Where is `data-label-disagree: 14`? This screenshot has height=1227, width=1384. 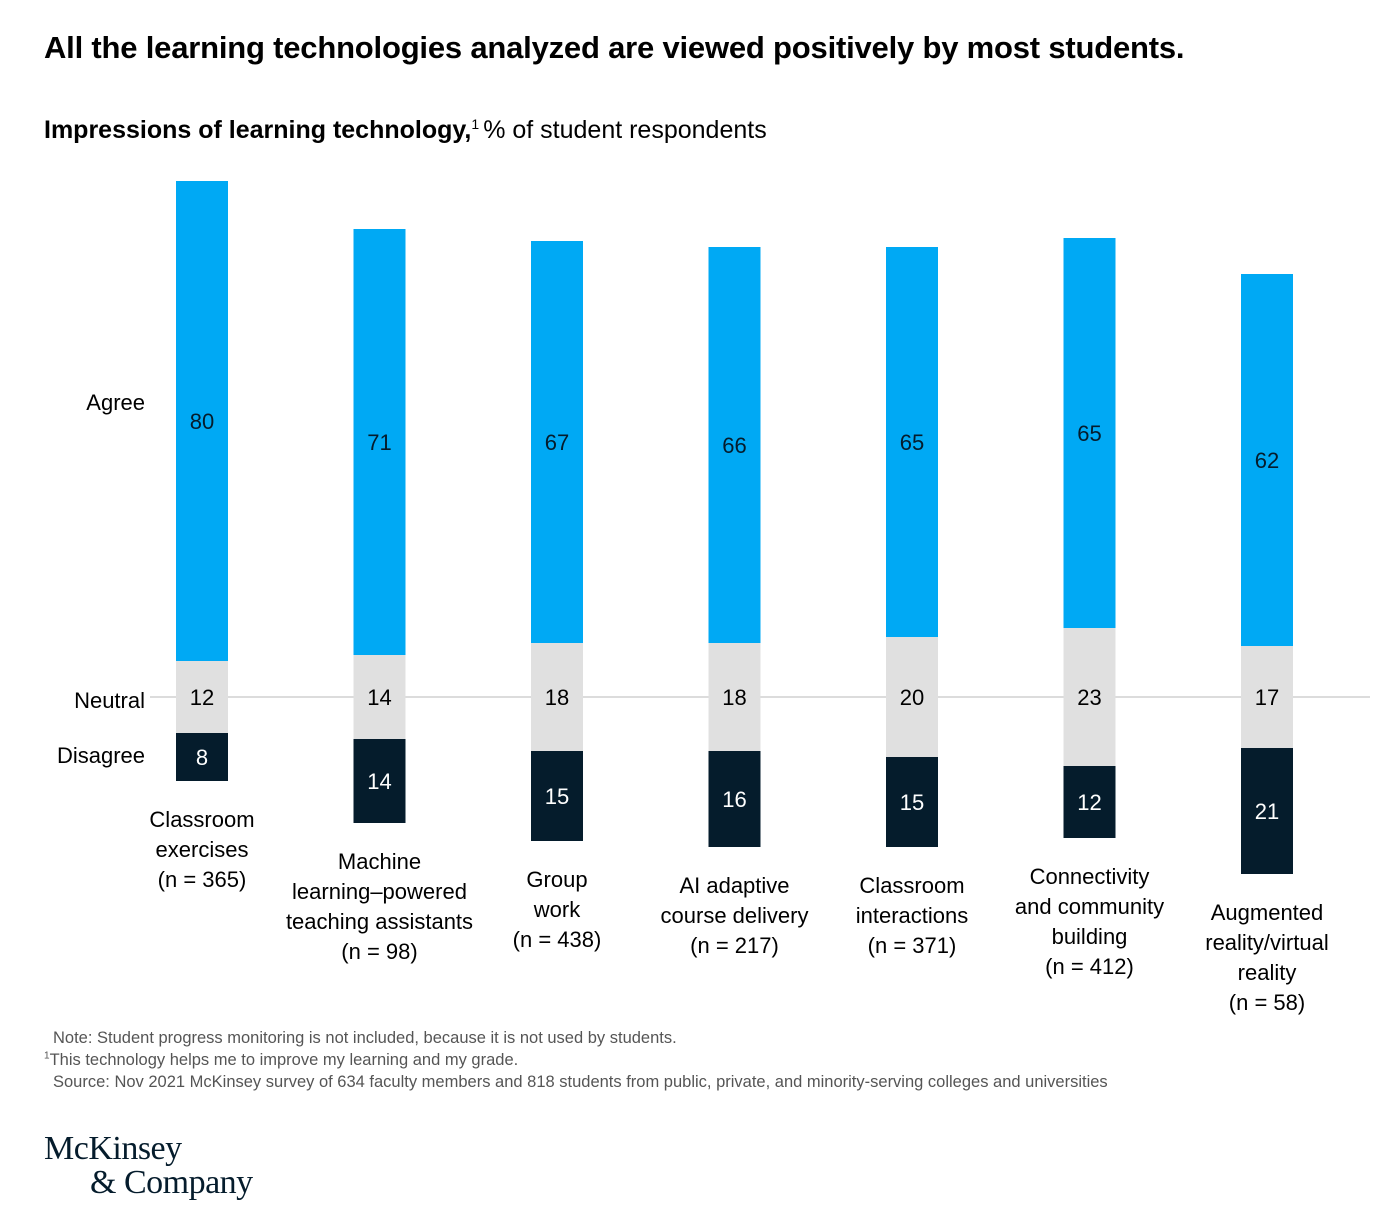 data-label-disagree: 14 is located at coordinates (379, 781).